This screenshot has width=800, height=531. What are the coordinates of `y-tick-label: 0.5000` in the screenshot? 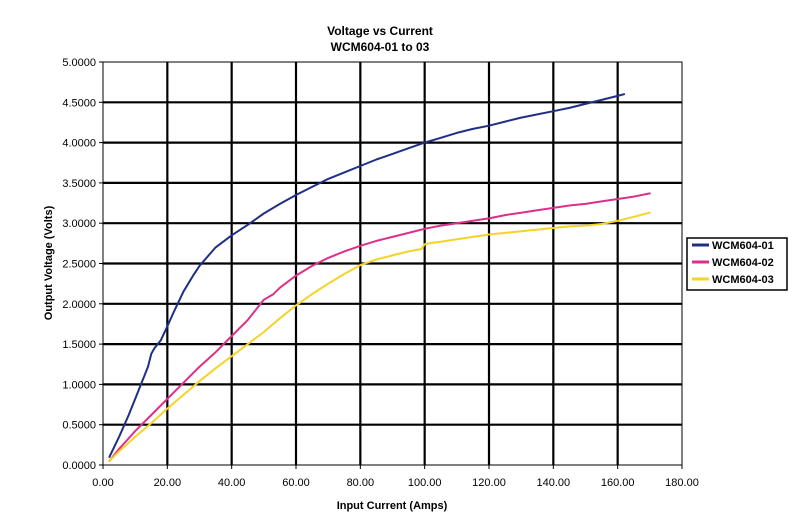 It's located at (79, 426).